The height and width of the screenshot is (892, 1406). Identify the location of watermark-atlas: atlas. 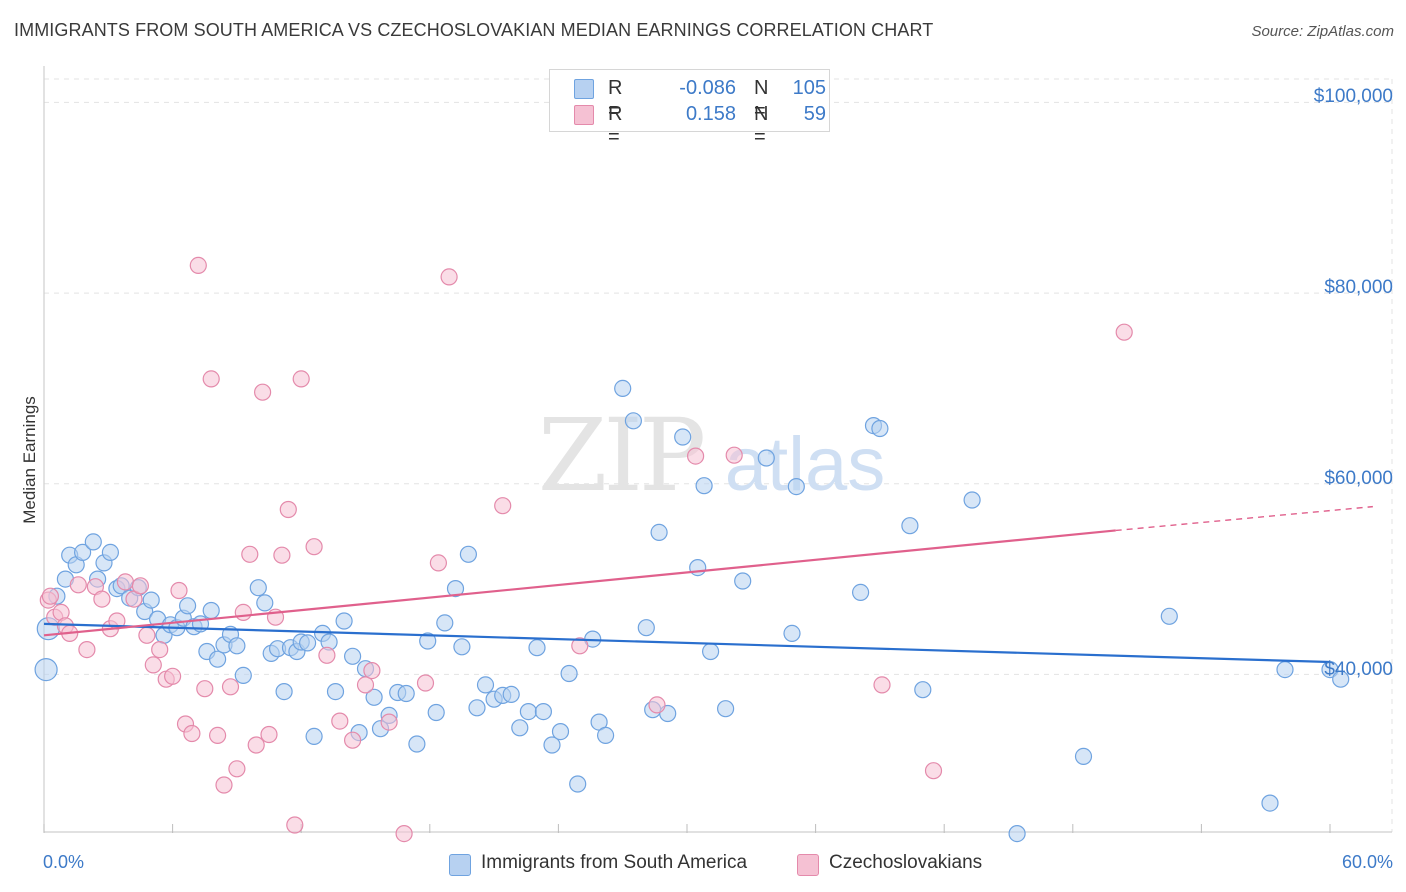
(805, 464).